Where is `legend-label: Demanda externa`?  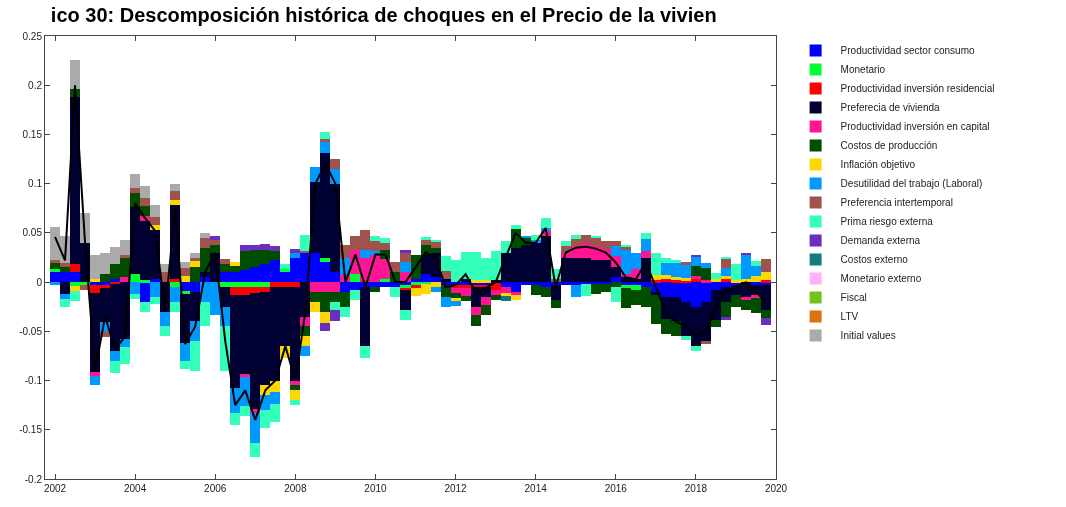
legend-label: Demanda externa is located at coordinates (880, 241).